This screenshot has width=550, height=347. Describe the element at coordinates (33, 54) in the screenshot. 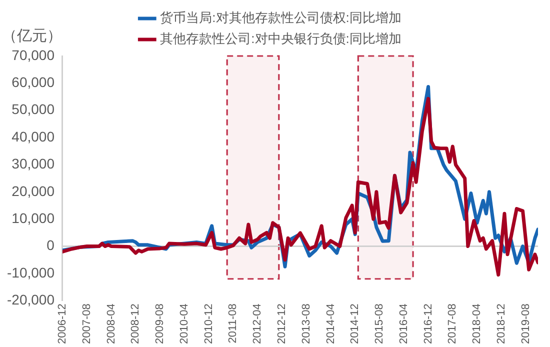

I see `y-tick-label: 70,000` at that location.